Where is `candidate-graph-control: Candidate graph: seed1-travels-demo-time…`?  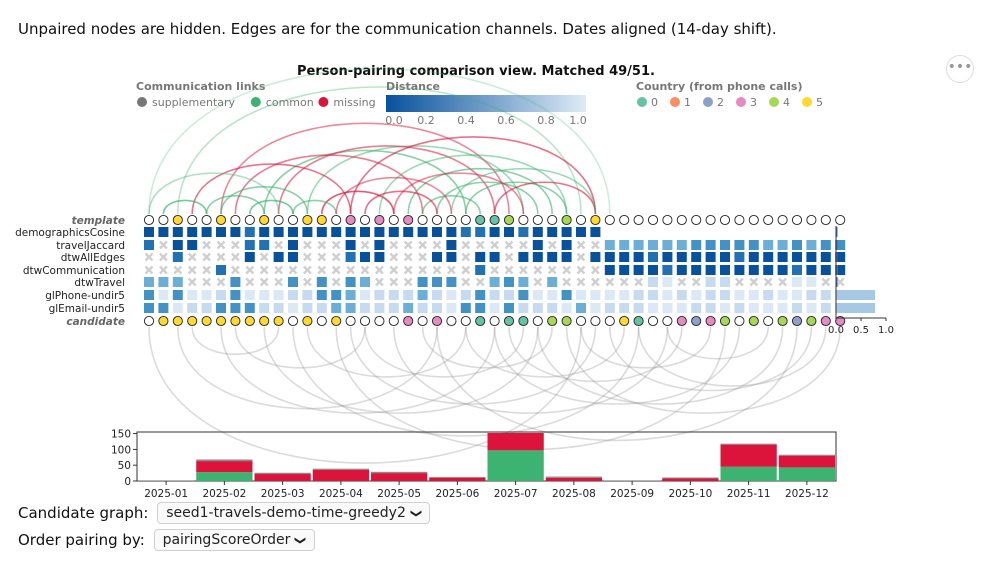
candidate-graph-control: Candidate graph: seed1-travels-demo-time… is located at coordinates (224, 513).